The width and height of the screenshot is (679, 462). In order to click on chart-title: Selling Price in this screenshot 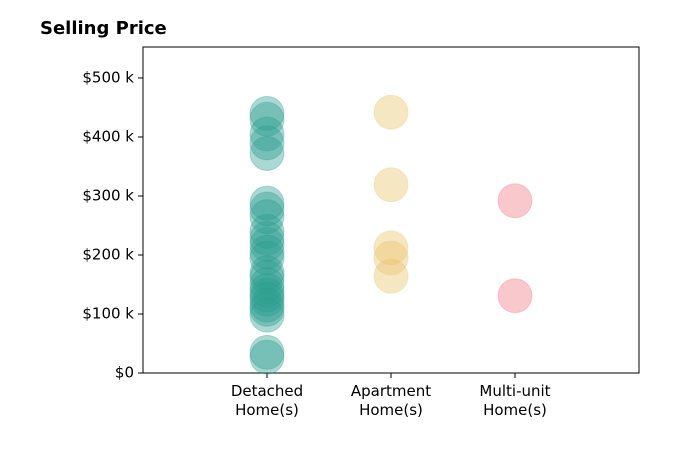, I will do `click(103, 28)`.